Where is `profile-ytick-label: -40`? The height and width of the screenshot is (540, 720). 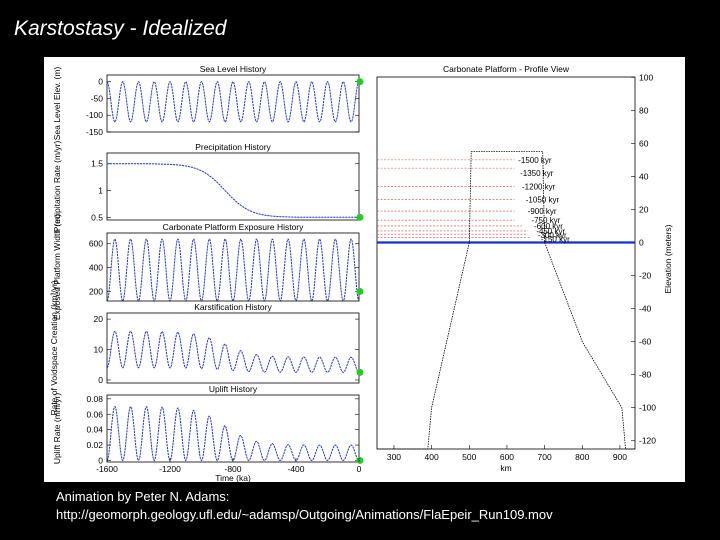
profile-ytick-label: -40 is located at coordinates (645, 309).